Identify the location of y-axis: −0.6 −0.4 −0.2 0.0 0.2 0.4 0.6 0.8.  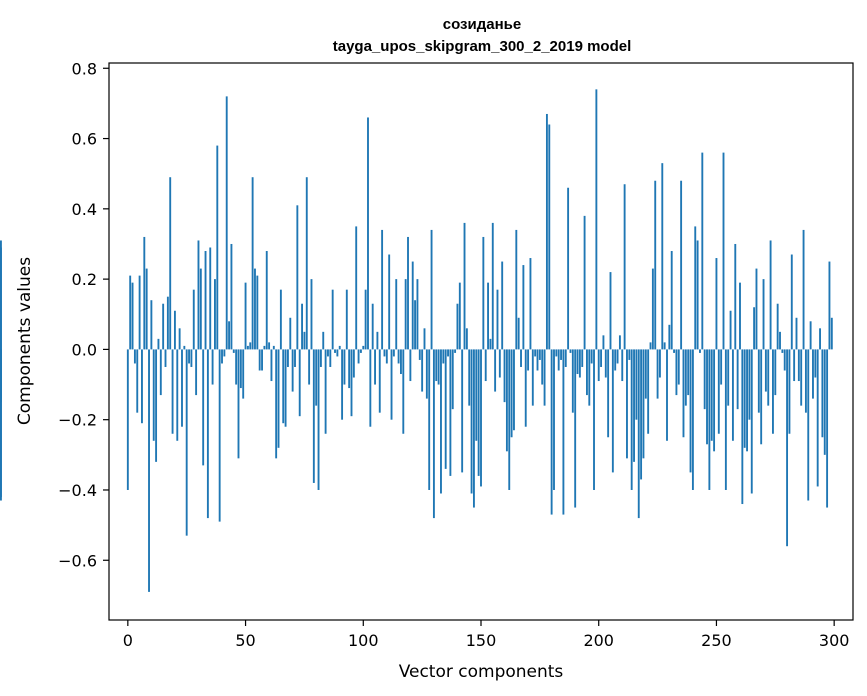
(83, 314).